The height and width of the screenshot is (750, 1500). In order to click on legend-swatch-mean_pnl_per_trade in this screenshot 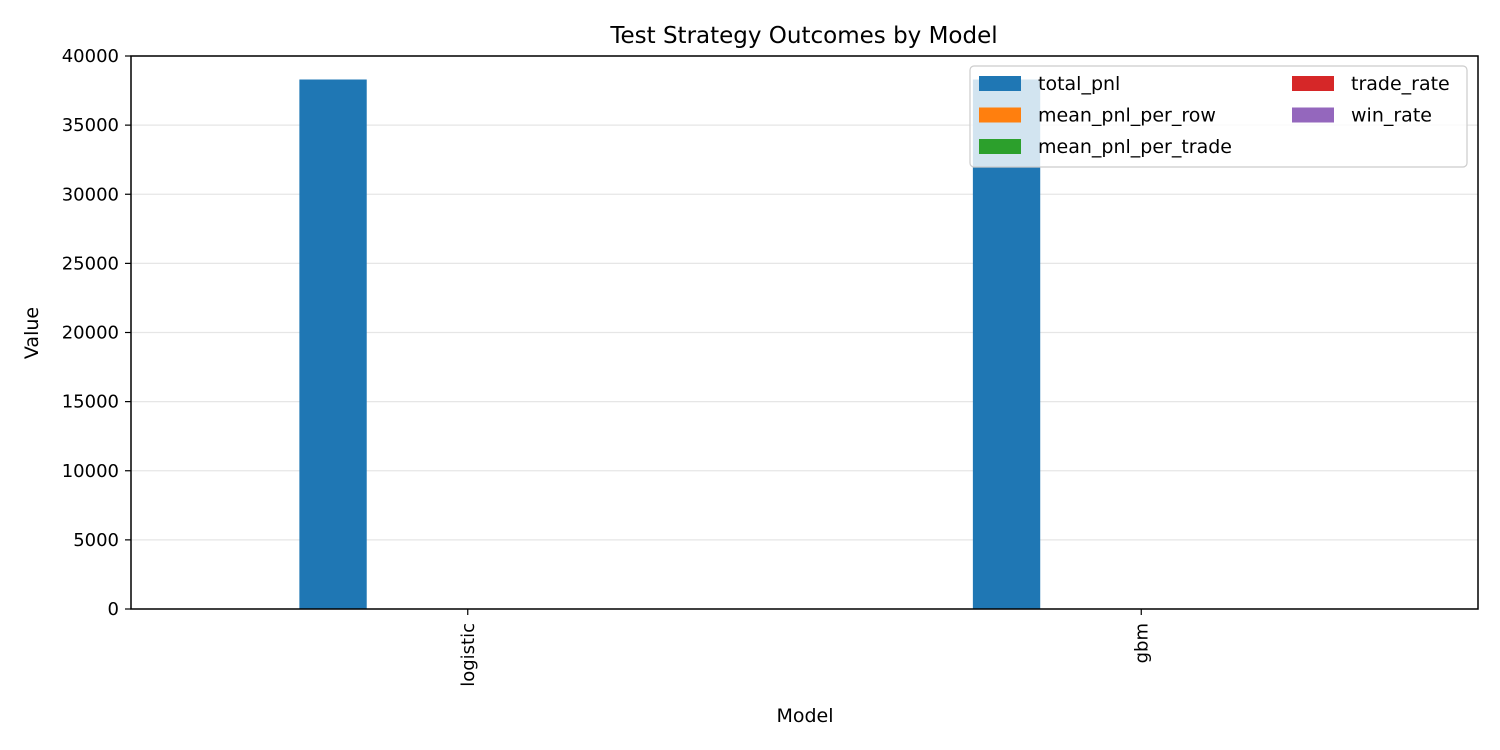, I will do `click(1000, 146)`.